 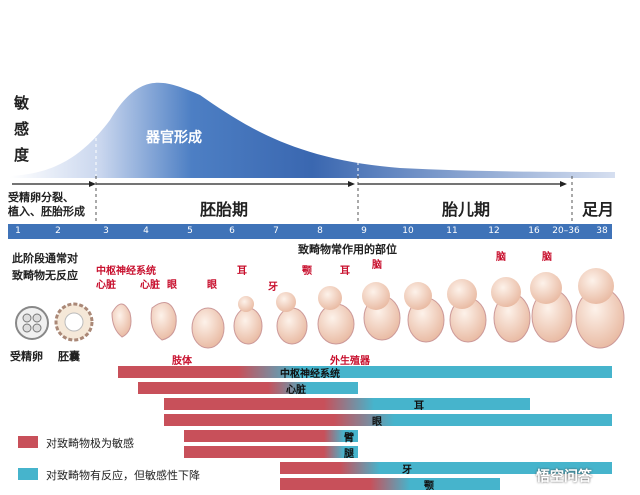 I want to click on legend-swatch-reduced, so click(x=28, y=474).